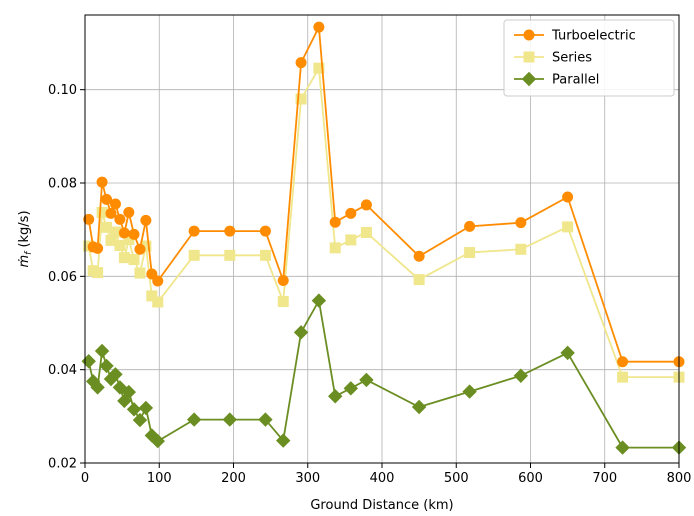 This screenshot has width=694, height=516. I want to click on x-tick-label: 100, so click(159, 478).